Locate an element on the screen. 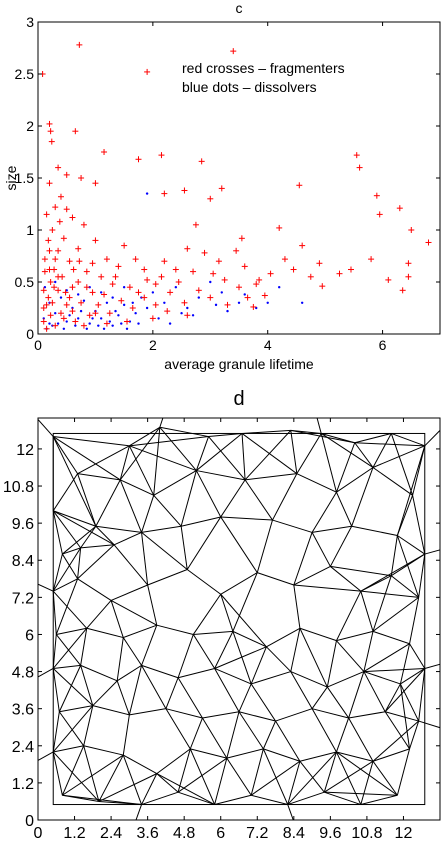 The image size is (442, 842). panel-d-y-tick-label: 9.6 is located at coordinates (23, 524).